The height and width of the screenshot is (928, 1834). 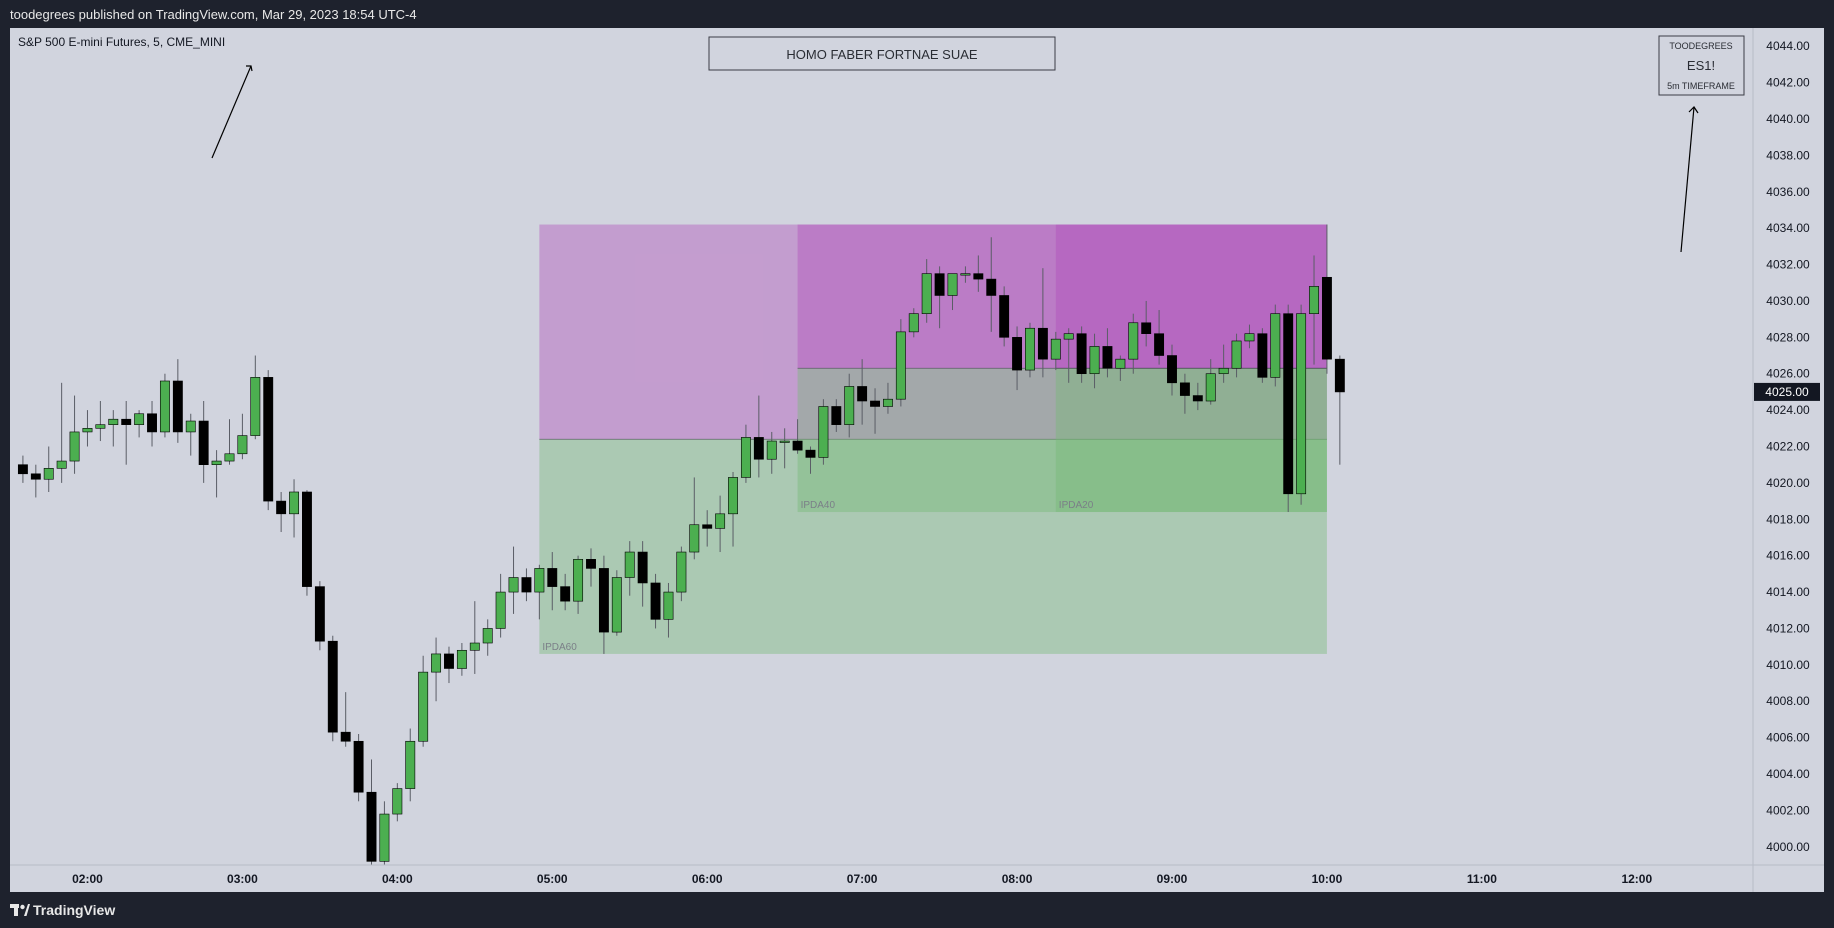 What do you see at coordinates (1788, 810) in the screenshot?
I see `price-tick-label: 4002.00` at bounding box center [1788, 810].